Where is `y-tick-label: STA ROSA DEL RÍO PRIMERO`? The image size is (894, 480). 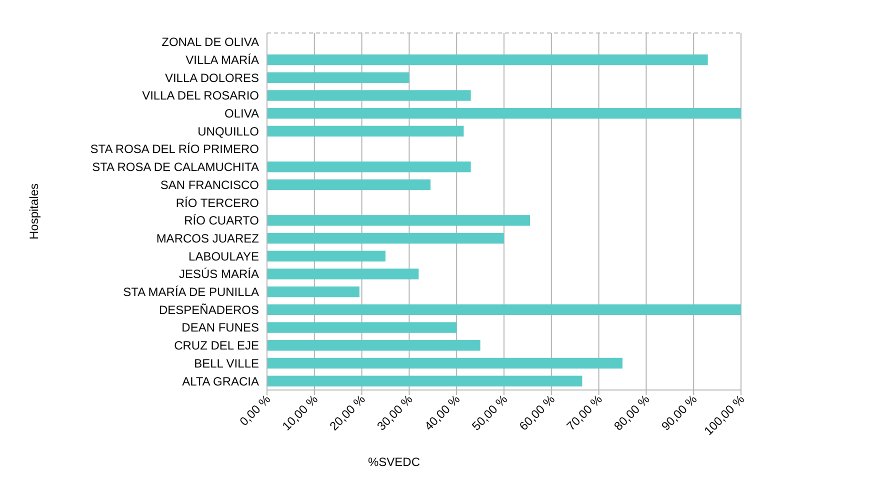 y-tick-label: STA ROSA DEL RÍO PRIMERO is located at coordinates (174, 149).